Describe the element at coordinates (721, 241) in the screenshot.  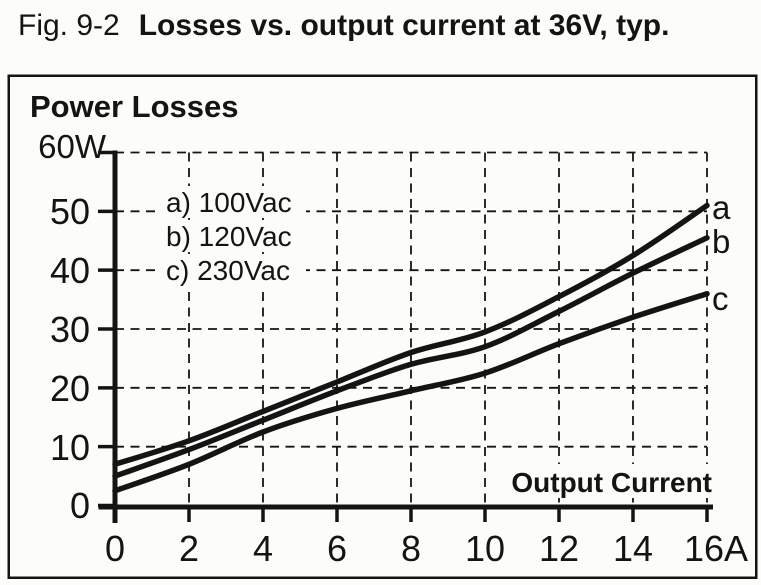
I see `curve-end-label-b: b` at that location.